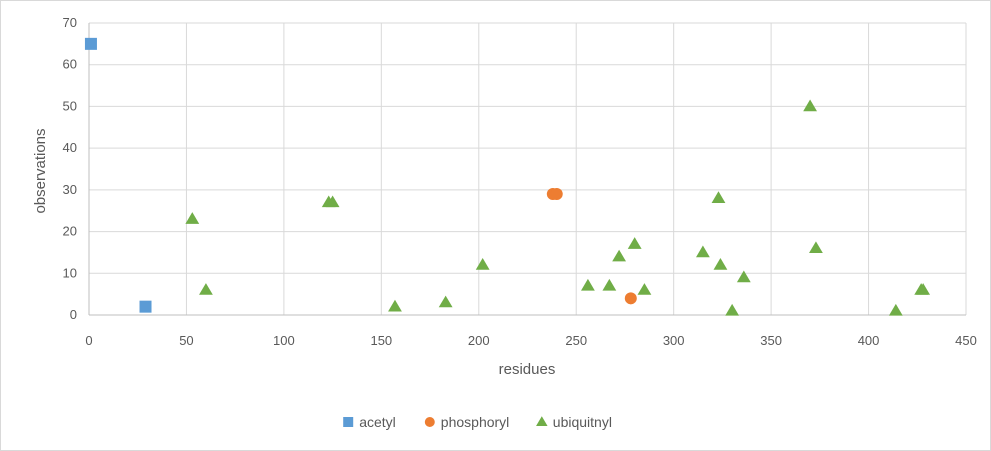 This screenshot has width=991, height=451. What do you see at coordinates (582, 422) in the screenshot?
I see `legend-label-ubiquitnyl: ubiquitnyl` at bounding box center [582, 422].